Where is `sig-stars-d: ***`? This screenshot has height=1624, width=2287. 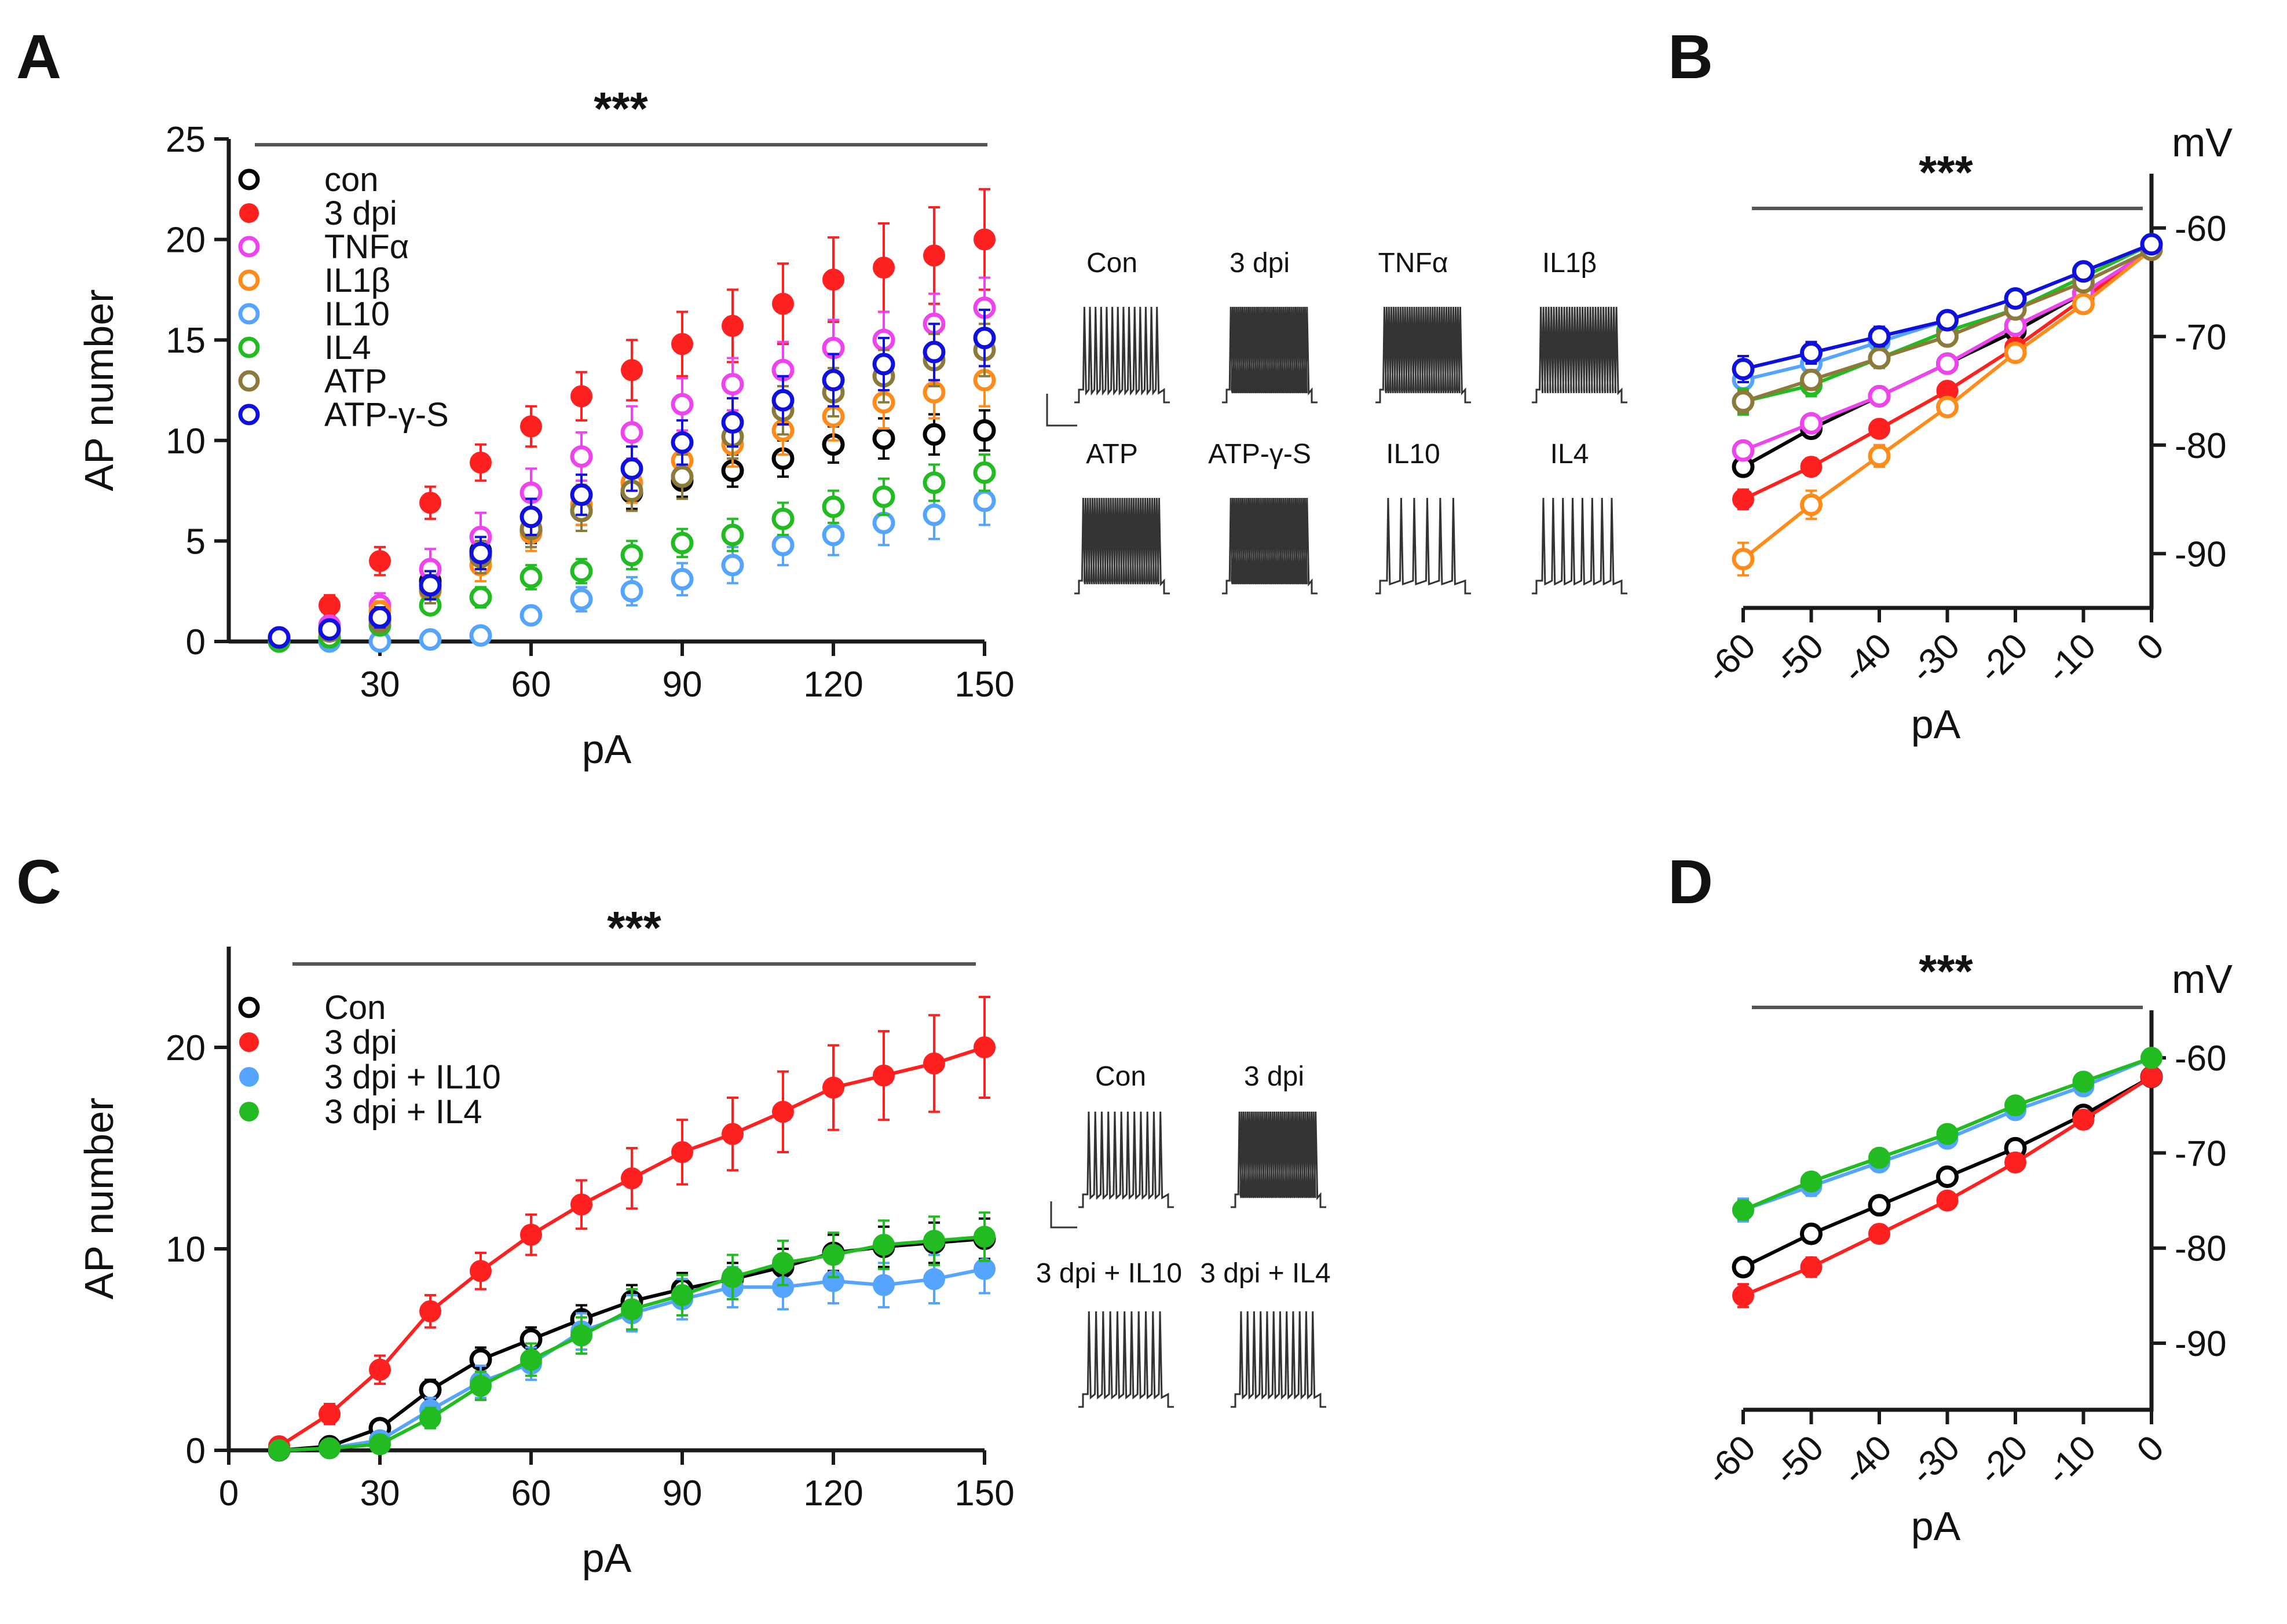 sig-stars-d: *** is located at coordinates (1946, 971).